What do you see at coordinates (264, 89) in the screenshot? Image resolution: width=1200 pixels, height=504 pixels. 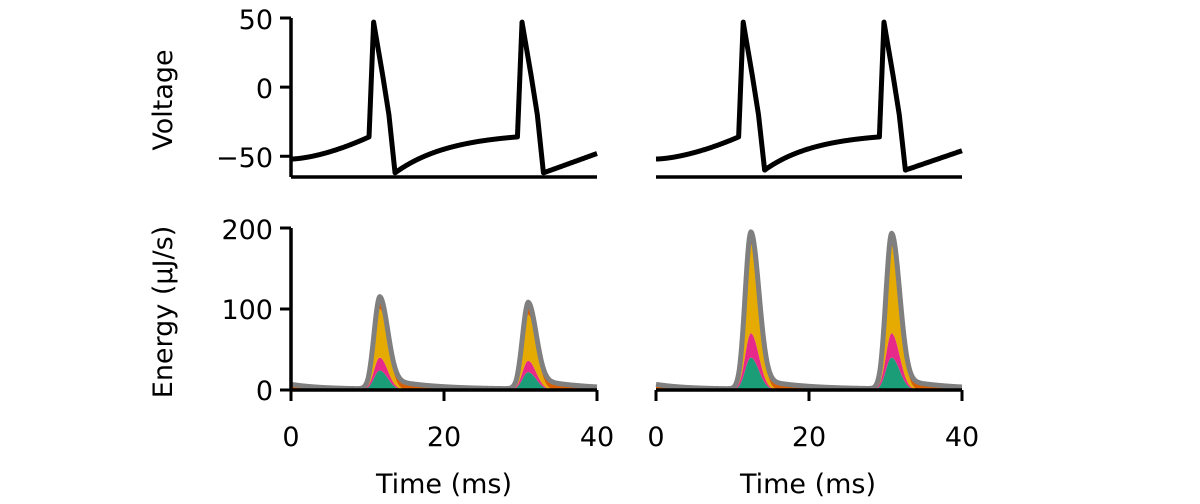 I see `voltage-tick-label: 0` at bounding box center [264, 89].